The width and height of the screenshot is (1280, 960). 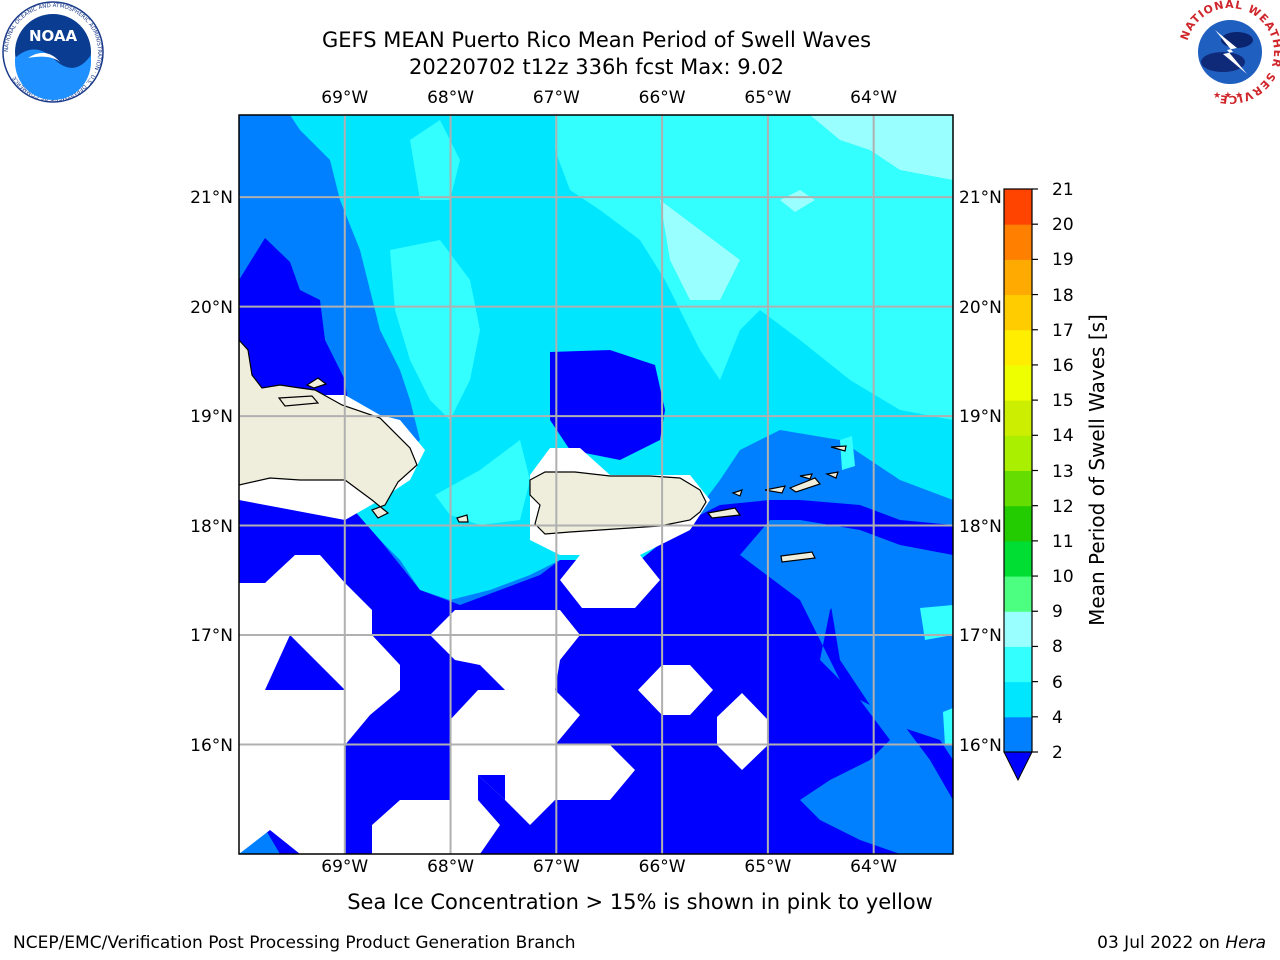 I want to click on colorbar-extend-min, so click(x=1018, y=766).